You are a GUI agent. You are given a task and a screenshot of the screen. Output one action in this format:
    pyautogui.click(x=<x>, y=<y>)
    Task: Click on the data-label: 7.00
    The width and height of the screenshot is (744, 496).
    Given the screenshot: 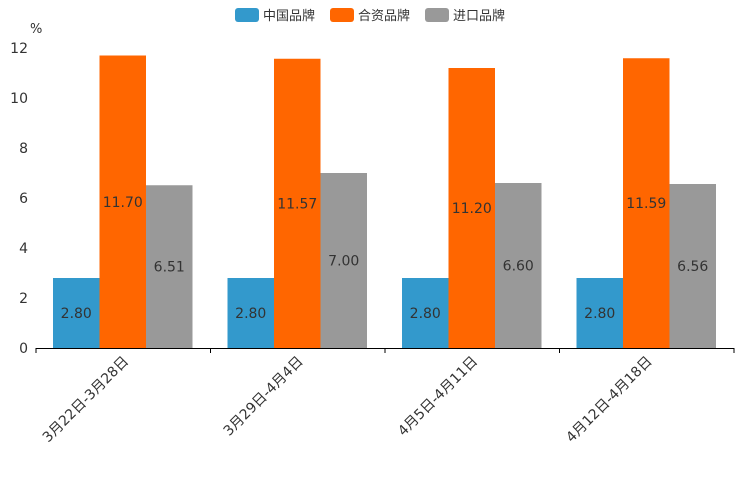 What is the action you would take?
    pyautogui.click(x=343, y=262)
    